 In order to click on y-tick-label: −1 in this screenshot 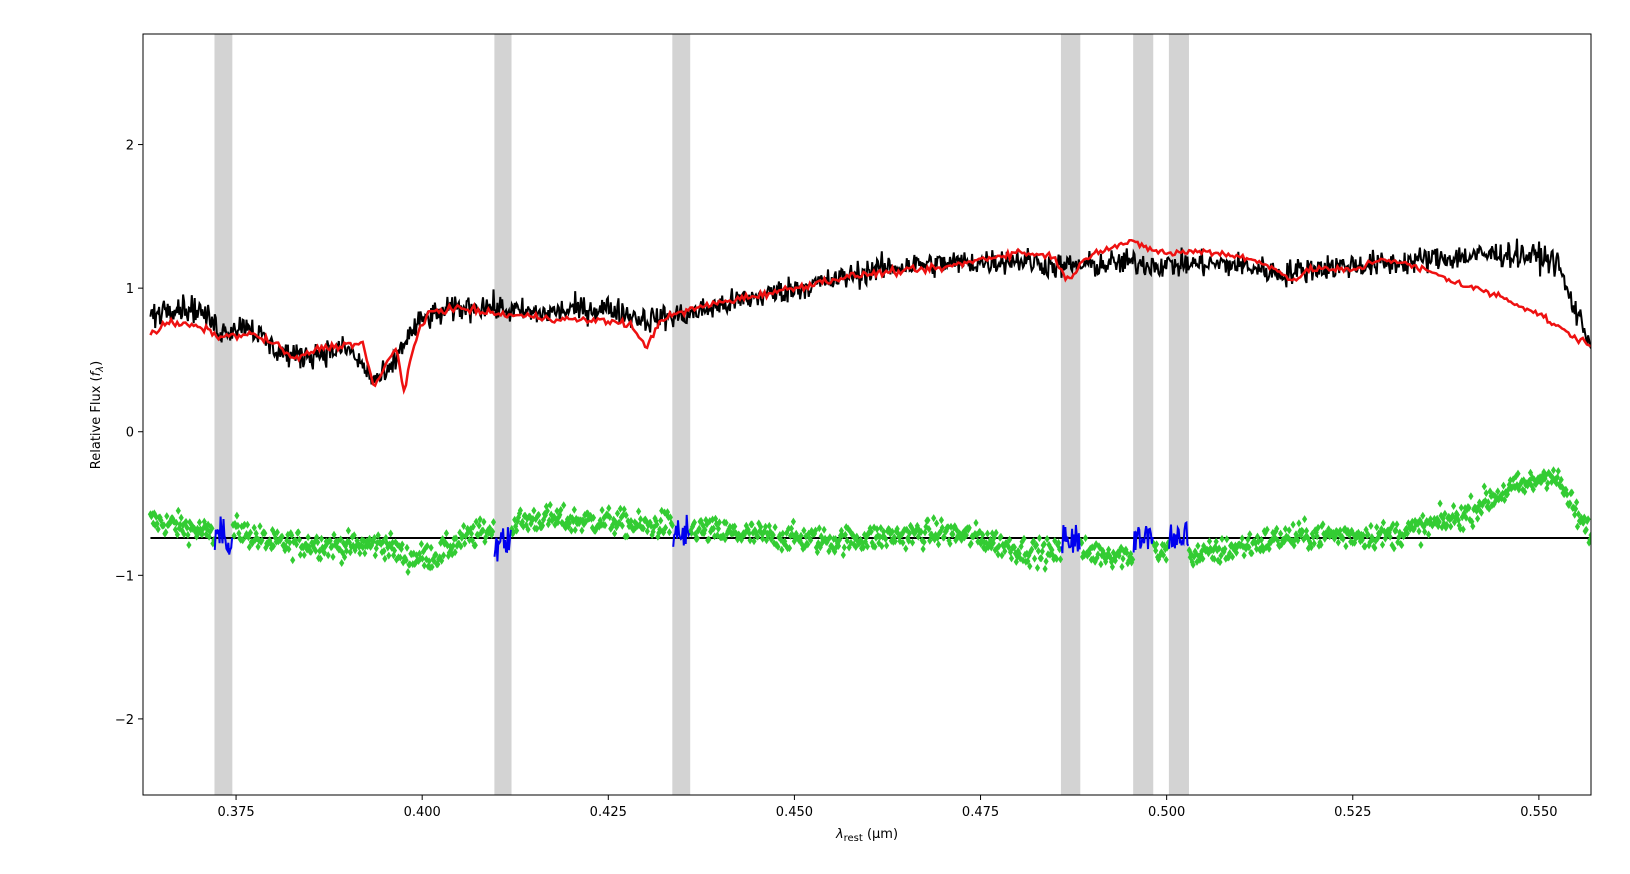, I will do `click(124, 576)`.